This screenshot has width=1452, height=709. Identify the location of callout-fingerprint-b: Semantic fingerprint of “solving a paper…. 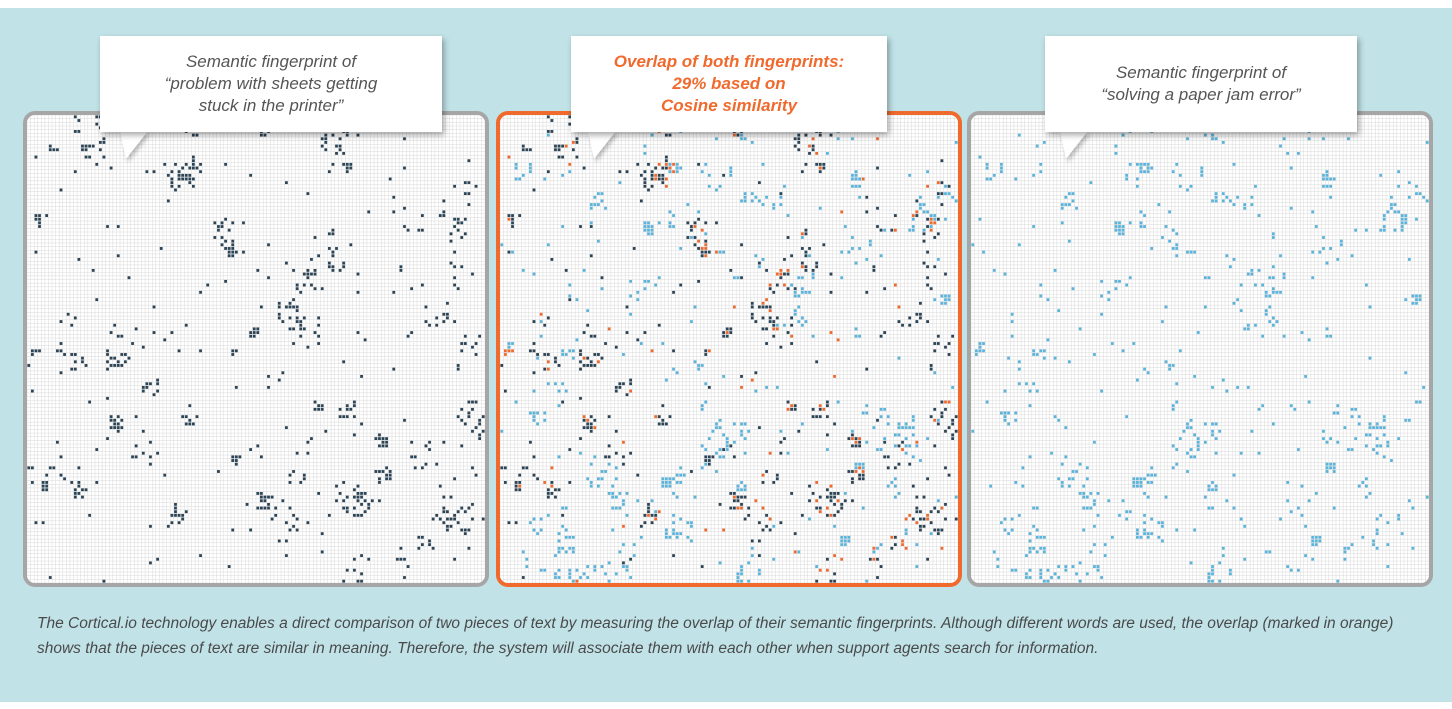
(1201, 84).